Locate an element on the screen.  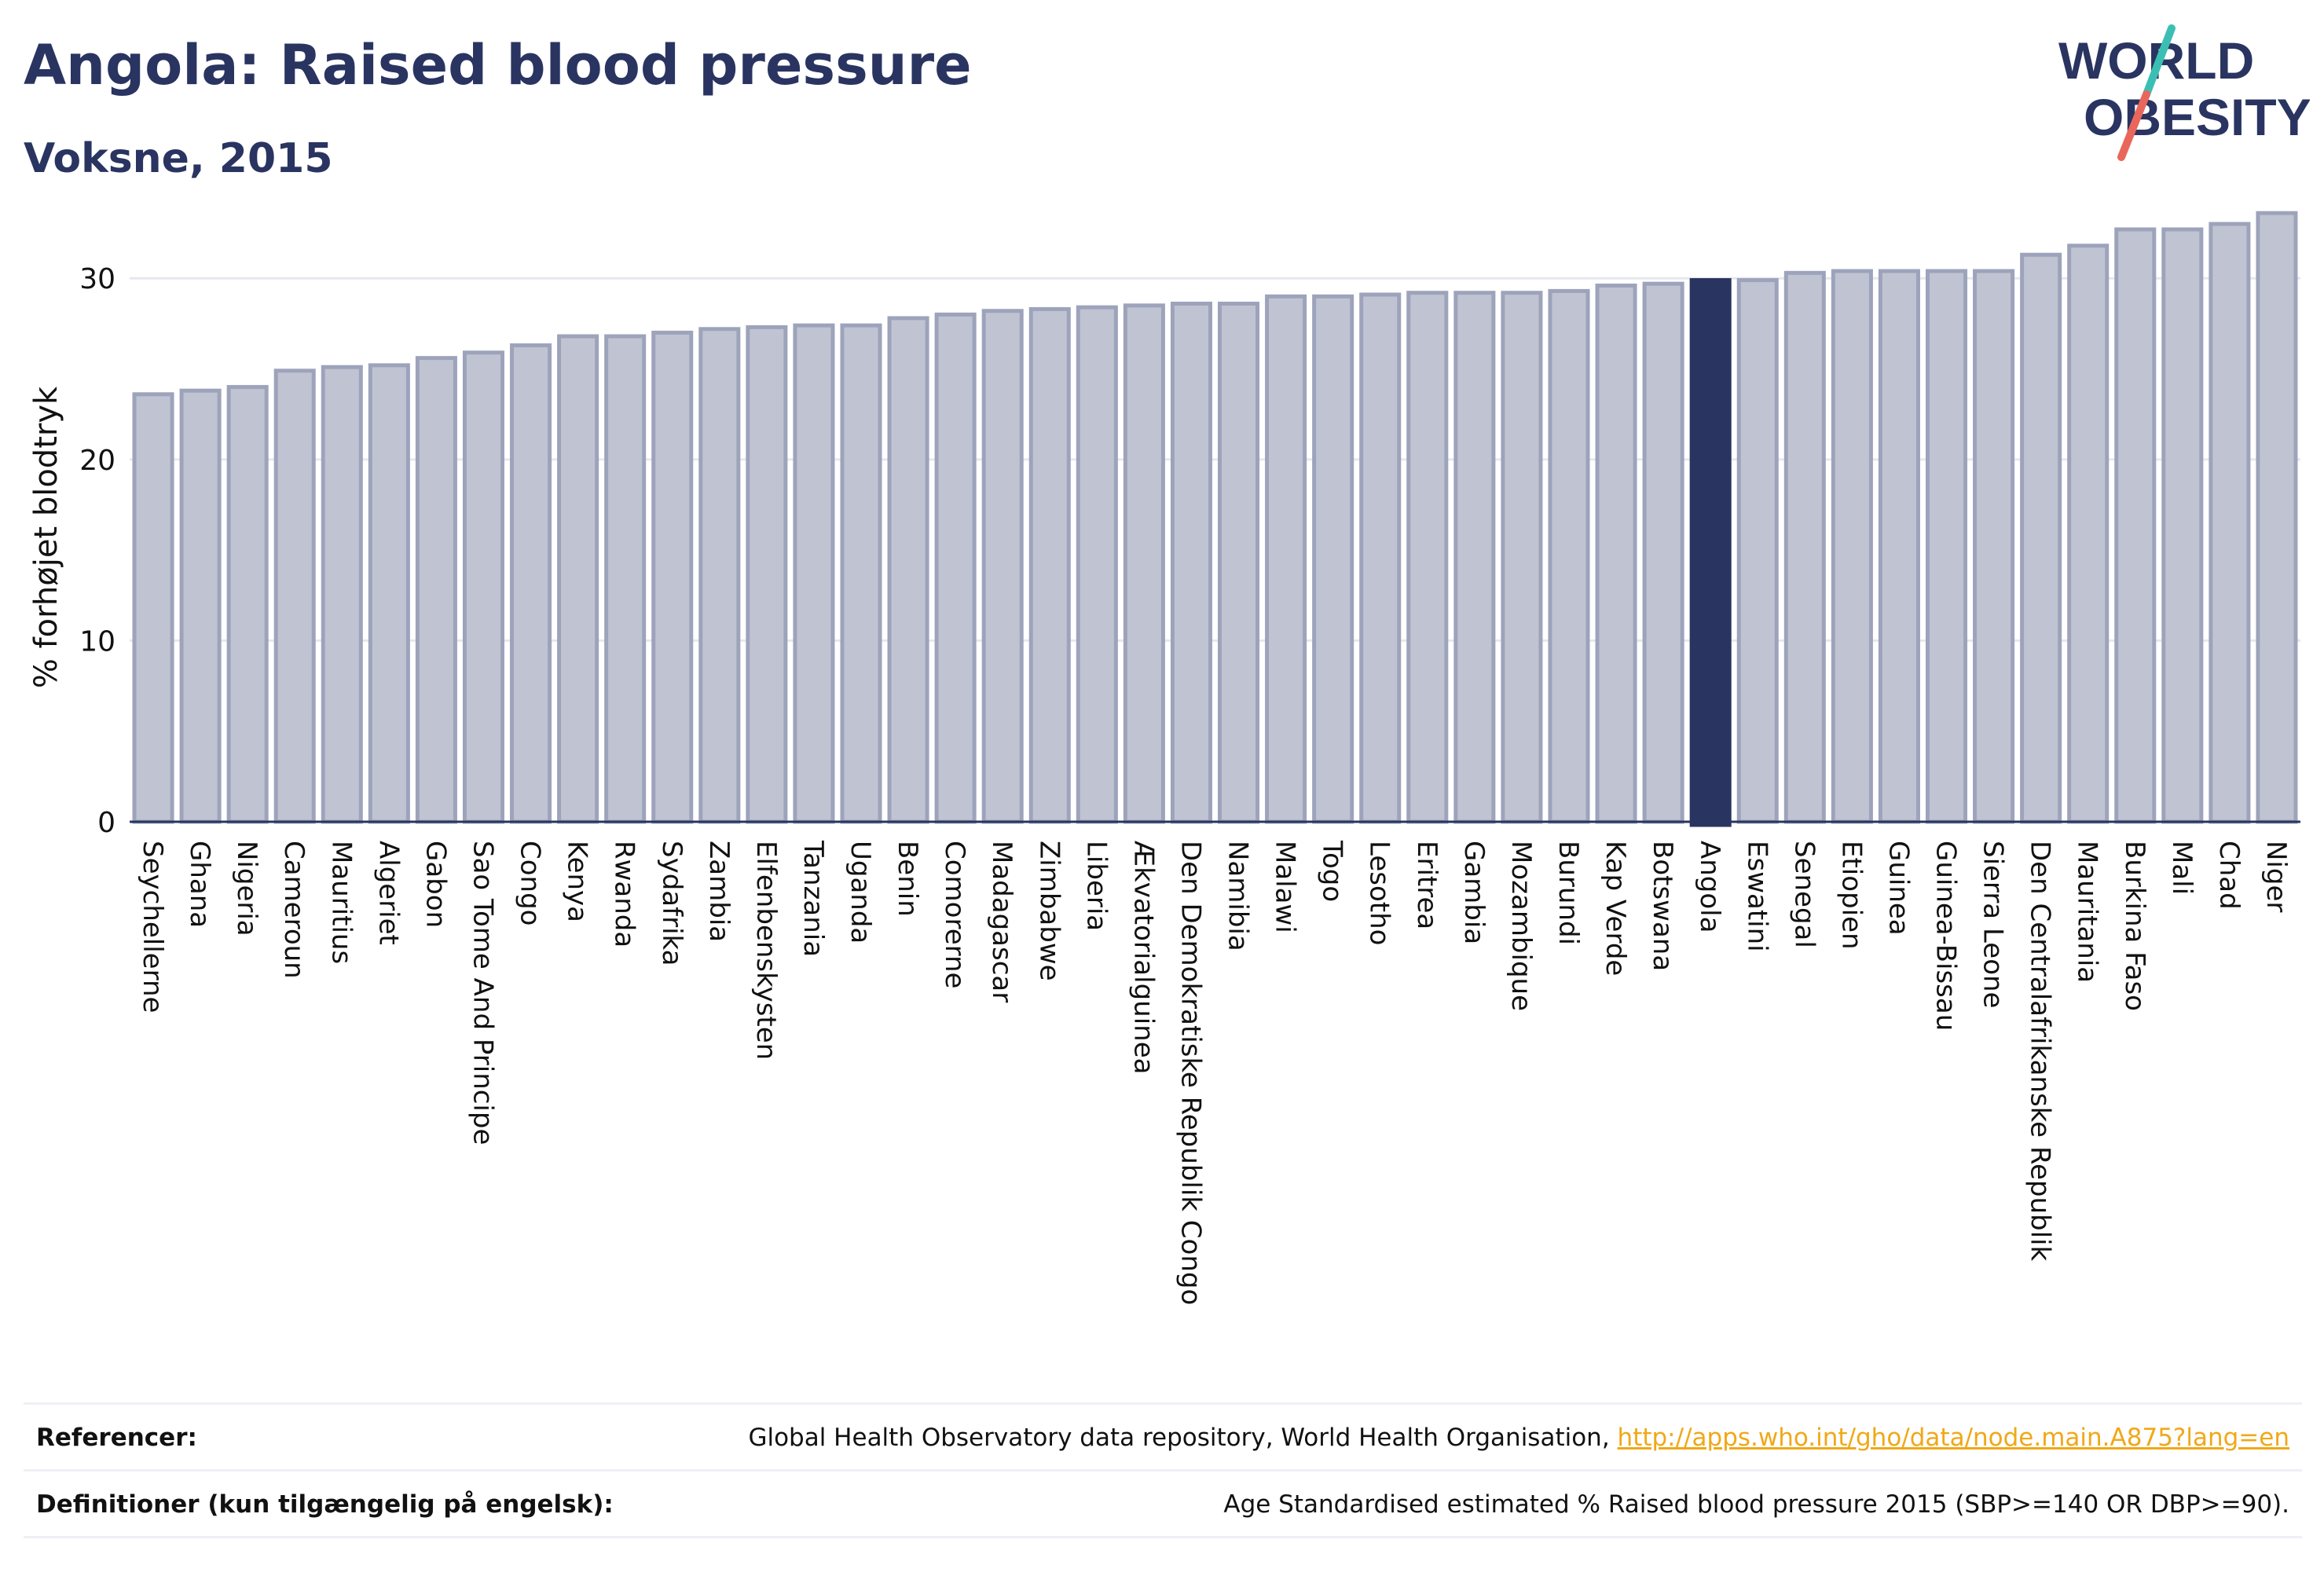
bar-etiopien is located at coordinates (1852, 546).